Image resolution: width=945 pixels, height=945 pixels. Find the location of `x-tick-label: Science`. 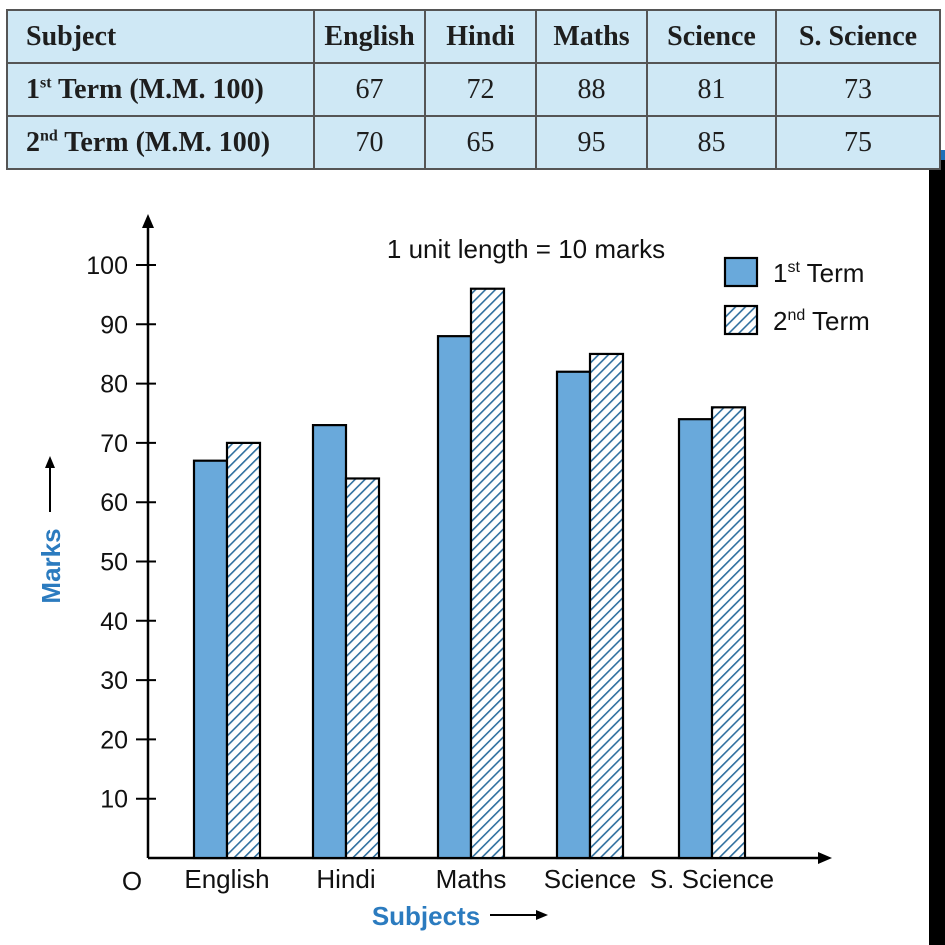

x-tick-label: Science is located at coordinates (590, 879).